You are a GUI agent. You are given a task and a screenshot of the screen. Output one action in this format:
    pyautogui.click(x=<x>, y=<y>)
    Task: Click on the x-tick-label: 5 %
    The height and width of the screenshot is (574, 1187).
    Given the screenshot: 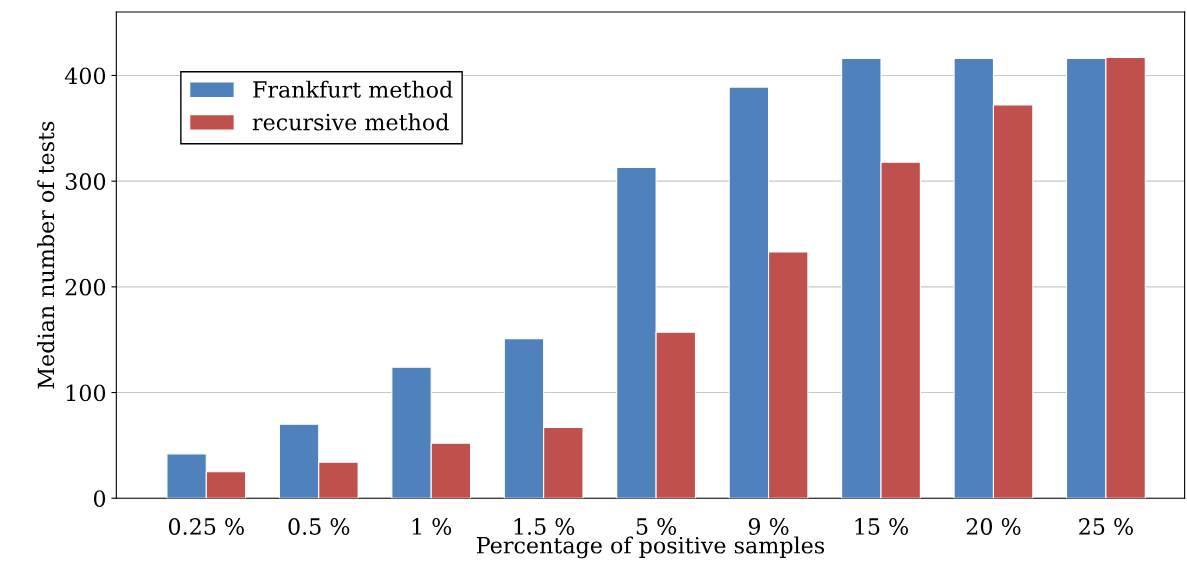 What is the action you would take?
    pyautogui.click(x=656, y=526)
    